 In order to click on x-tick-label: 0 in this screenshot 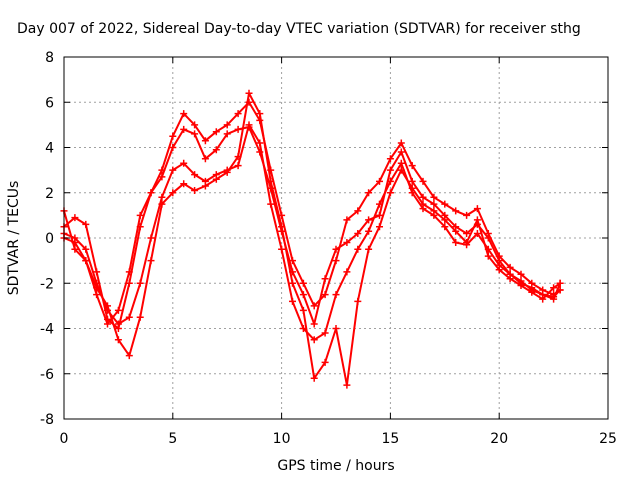, I will do `click(64, 439)`.